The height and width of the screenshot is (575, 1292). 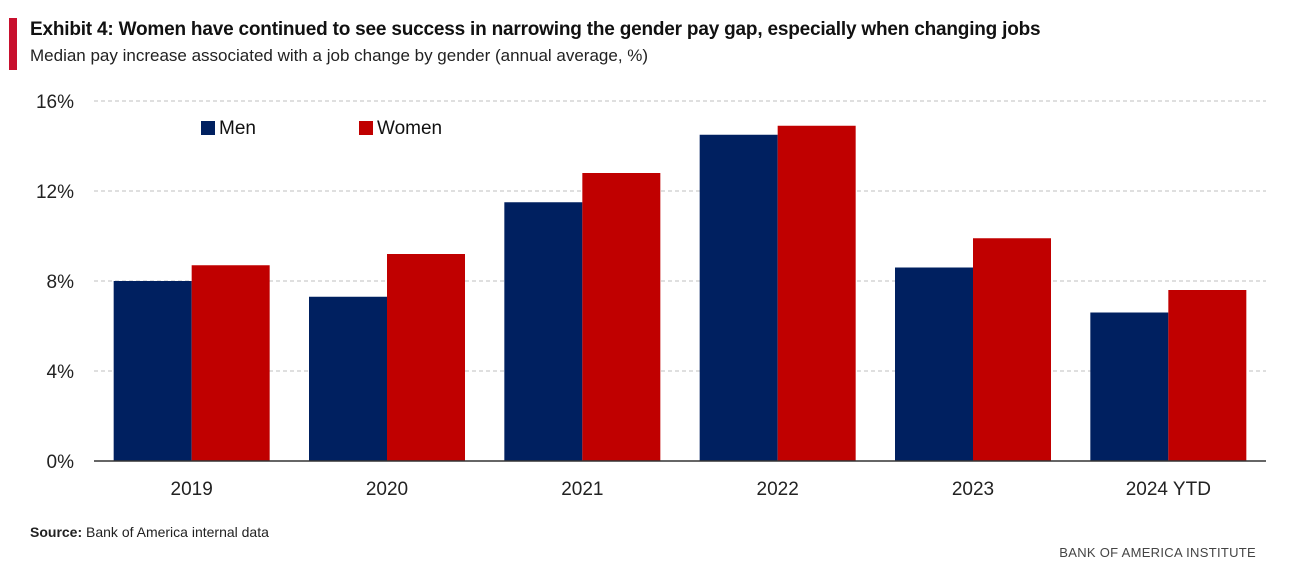 I want to click on accent-bar, so click(x=13, y=44).